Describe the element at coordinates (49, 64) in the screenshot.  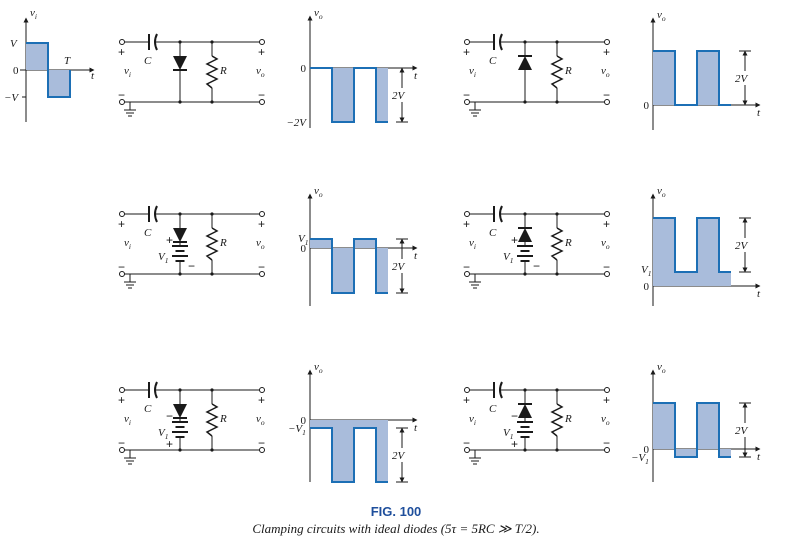
I see `input-waveform: vi V 0 −V T t` at that location.